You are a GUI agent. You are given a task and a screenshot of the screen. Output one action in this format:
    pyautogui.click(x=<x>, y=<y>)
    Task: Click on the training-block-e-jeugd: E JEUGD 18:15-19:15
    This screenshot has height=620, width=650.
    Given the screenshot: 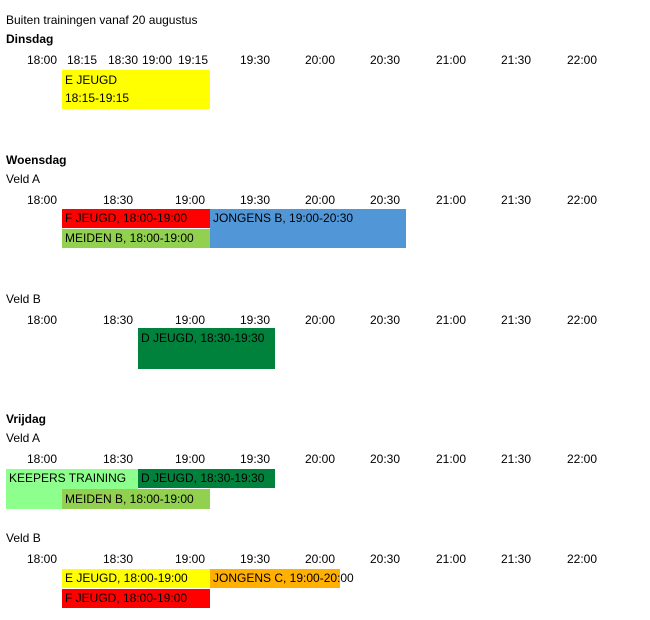 What is the action you would take?
    pyautogui.click(x=136, y=89)
    